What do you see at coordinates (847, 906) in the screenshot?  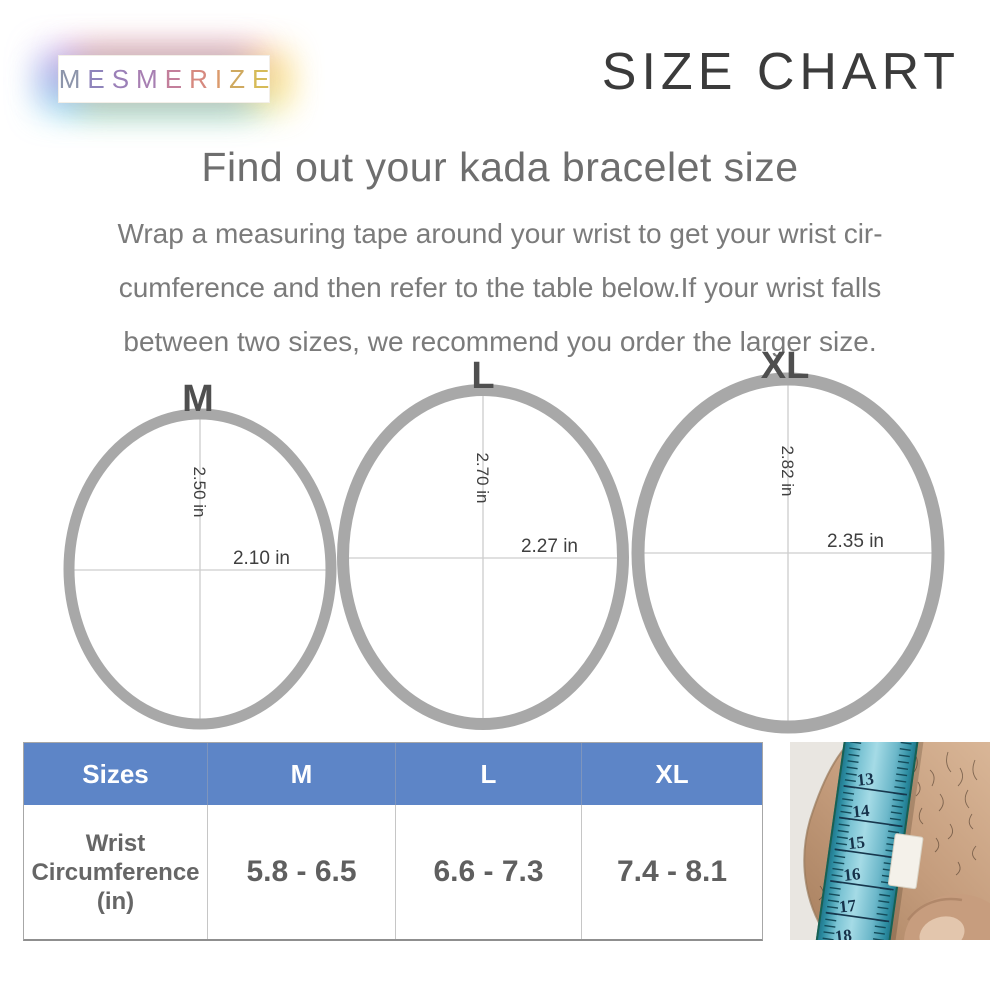 I see `tape-number: 17` at bounding box center [847, 906].